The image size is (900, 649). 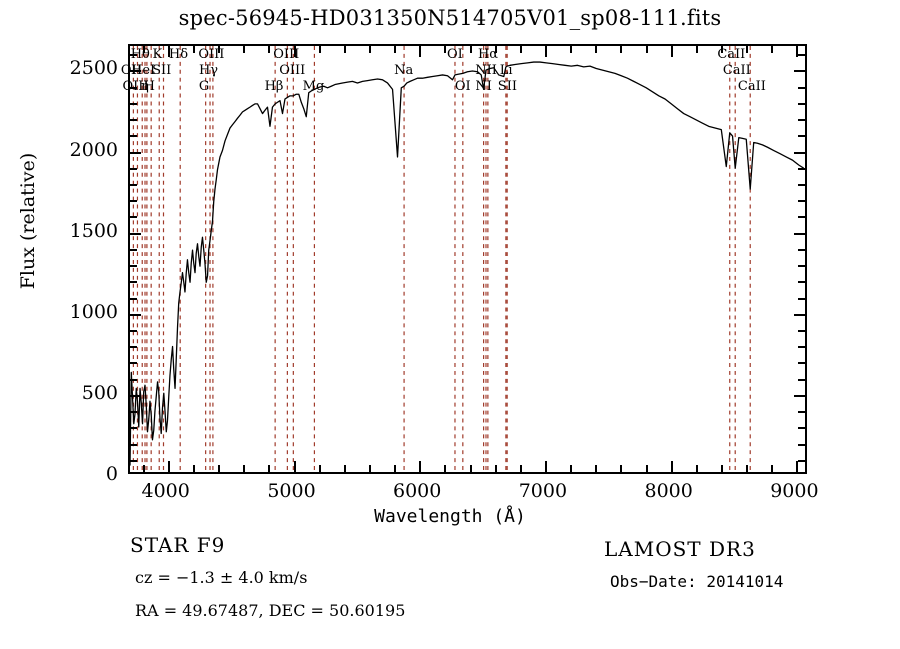 I want to click on spectral-line-label: OIII, so click(x=292, y=70).